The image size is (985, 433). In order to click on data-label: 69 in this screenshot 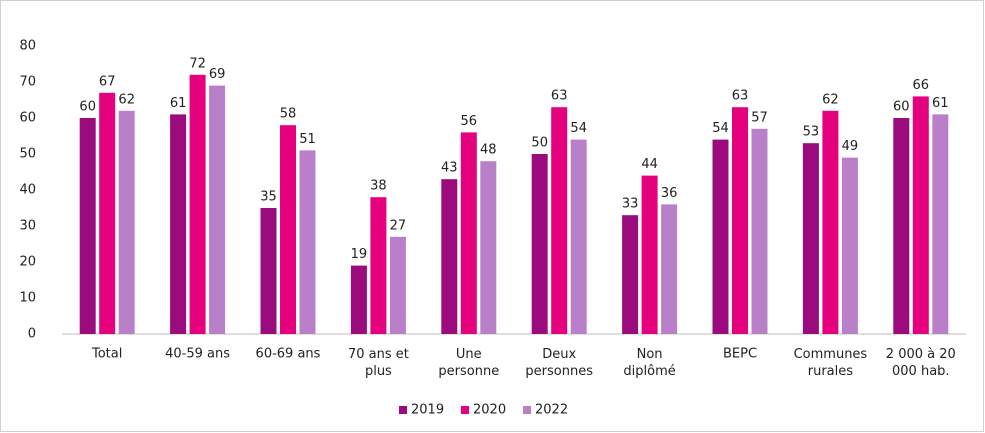, I will do `click(217, 74)`.